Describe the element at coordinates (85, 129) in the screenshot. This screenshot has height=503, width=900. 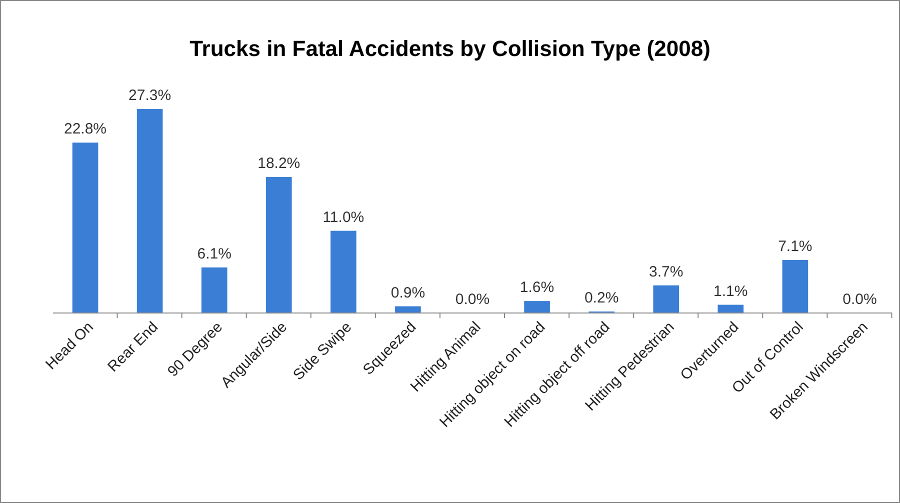
I see `data-label: 22.8%` at that location.